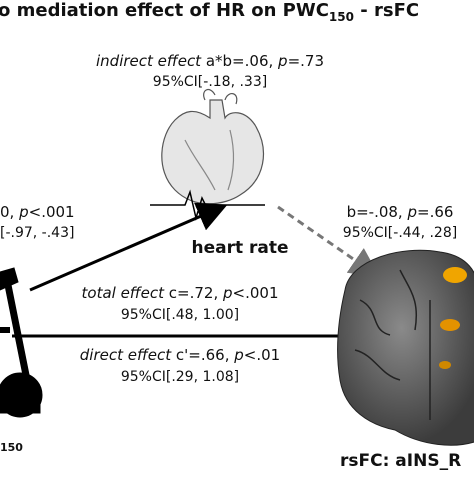 This screenshot has height=478, width=474. Describe the element at coordinates (328, 241) in the screenshot. I see `arrow-b` at that location.